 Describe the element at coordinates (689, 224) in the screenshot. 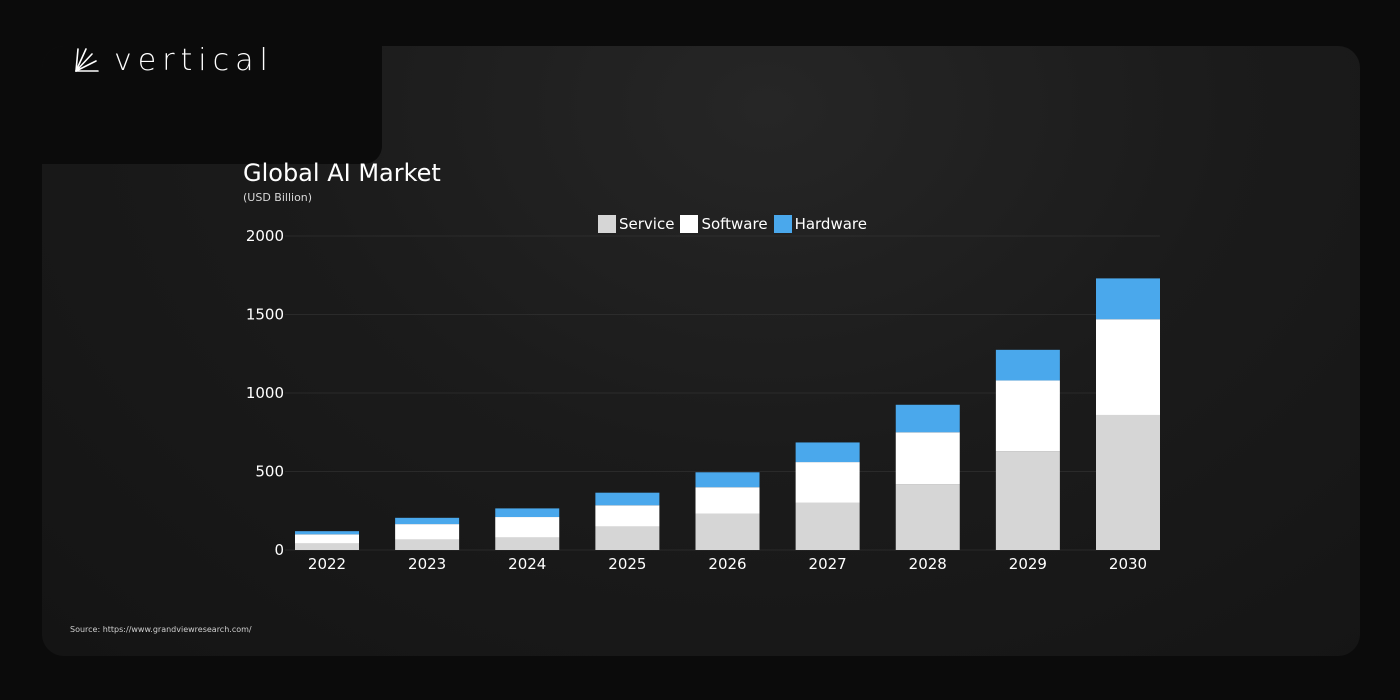

I see `legend-swatch-software` at that location.